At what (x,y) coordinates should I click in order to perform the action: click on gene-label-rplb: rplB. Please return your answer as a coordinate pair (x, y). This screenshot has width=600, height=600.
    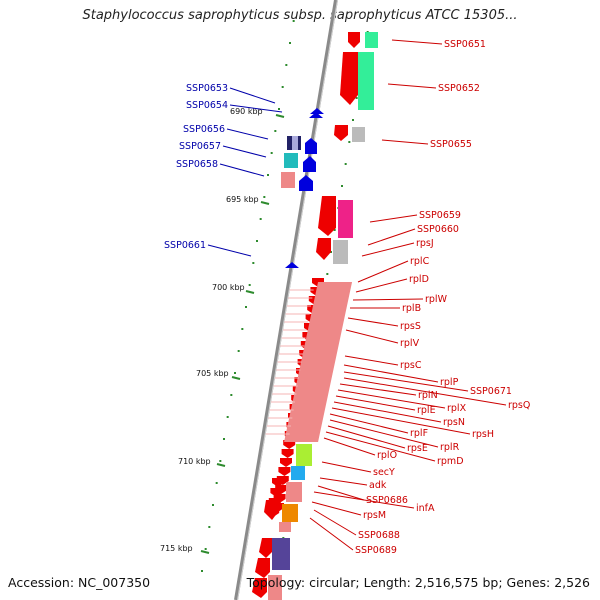
    Looking at the image, I should click on (411, 308).